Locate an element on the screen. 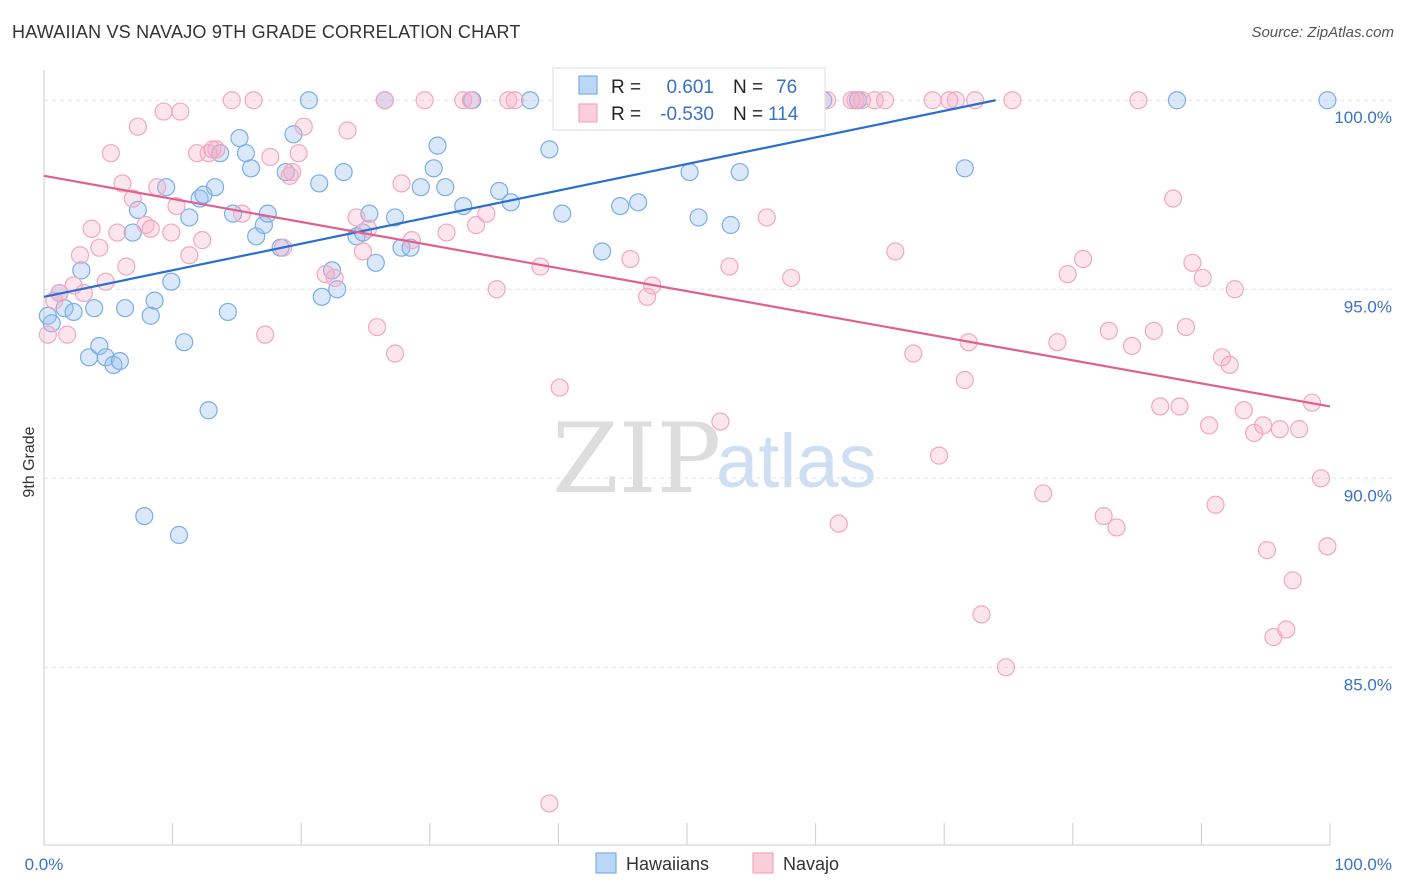  hawaiians-stats-swatch is located at coordinates (588, 85).